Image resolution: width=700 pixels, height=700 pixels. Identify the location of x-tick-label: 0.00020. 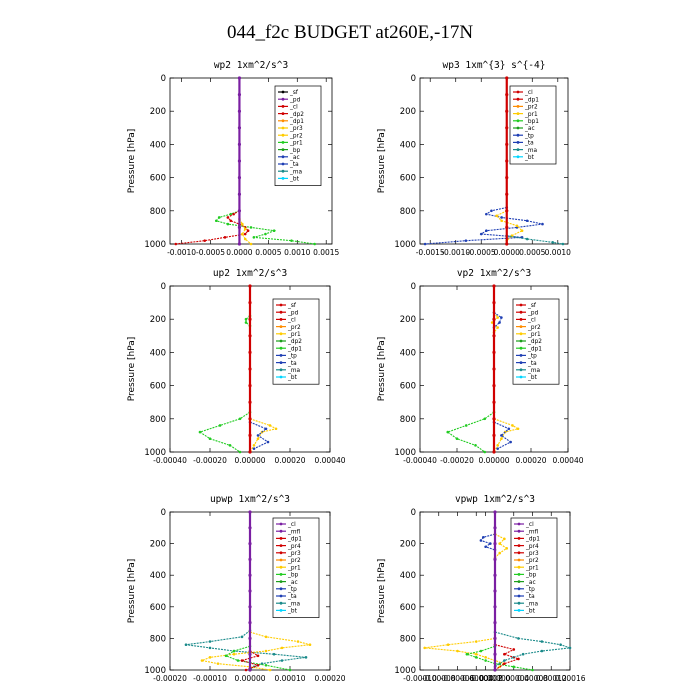
(329, 678).